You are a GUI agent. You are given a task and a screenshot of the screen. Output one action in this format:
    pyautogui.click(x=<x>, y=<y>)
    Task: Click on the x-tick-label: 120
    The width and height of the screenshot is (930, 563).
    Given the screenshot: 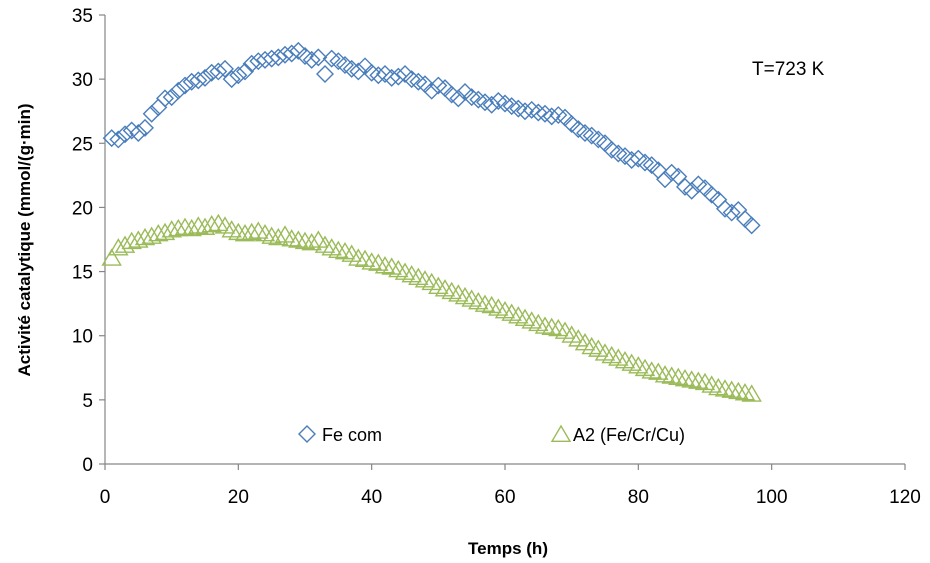 What is the action you would take?
    pyautogui.click(x=905, y=497)
    